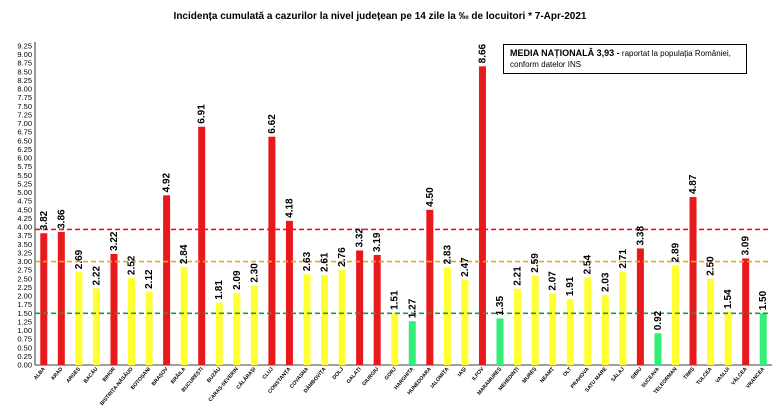  What do you see at coordinates (412, 308) in the screenshot?
I see `data-label: 1.27` at bounding box center [412, 308].